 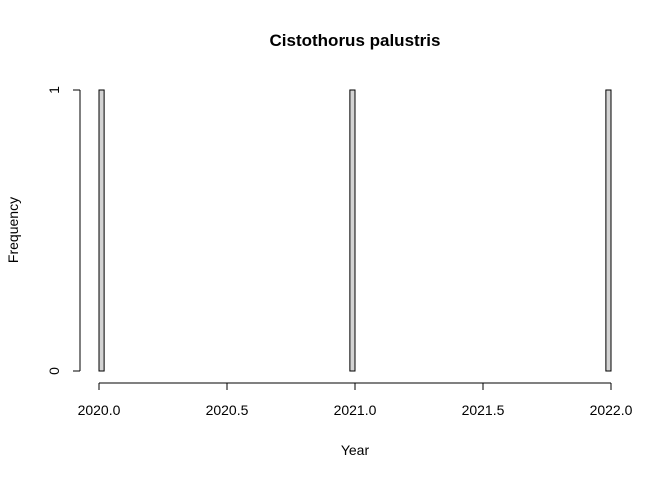 What do you see at coordinates (355, 450) in the screenshot?
I see `x-axis-label: Year` at bounding box center [355, 450].